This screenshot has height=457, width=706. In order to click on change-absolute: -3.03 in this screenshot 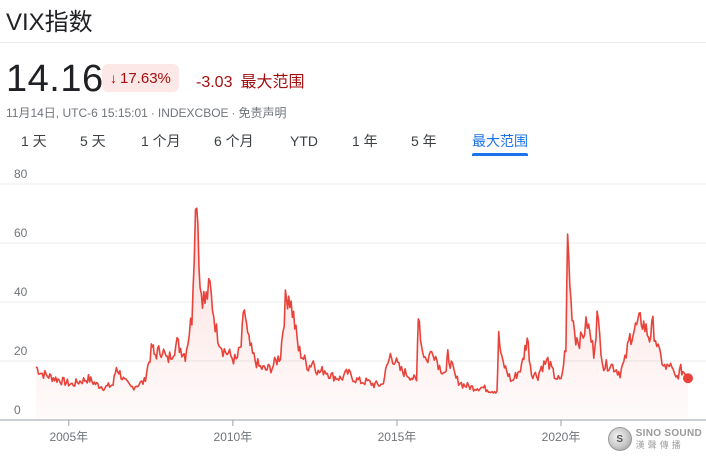, I will do `click(214, 82)`.